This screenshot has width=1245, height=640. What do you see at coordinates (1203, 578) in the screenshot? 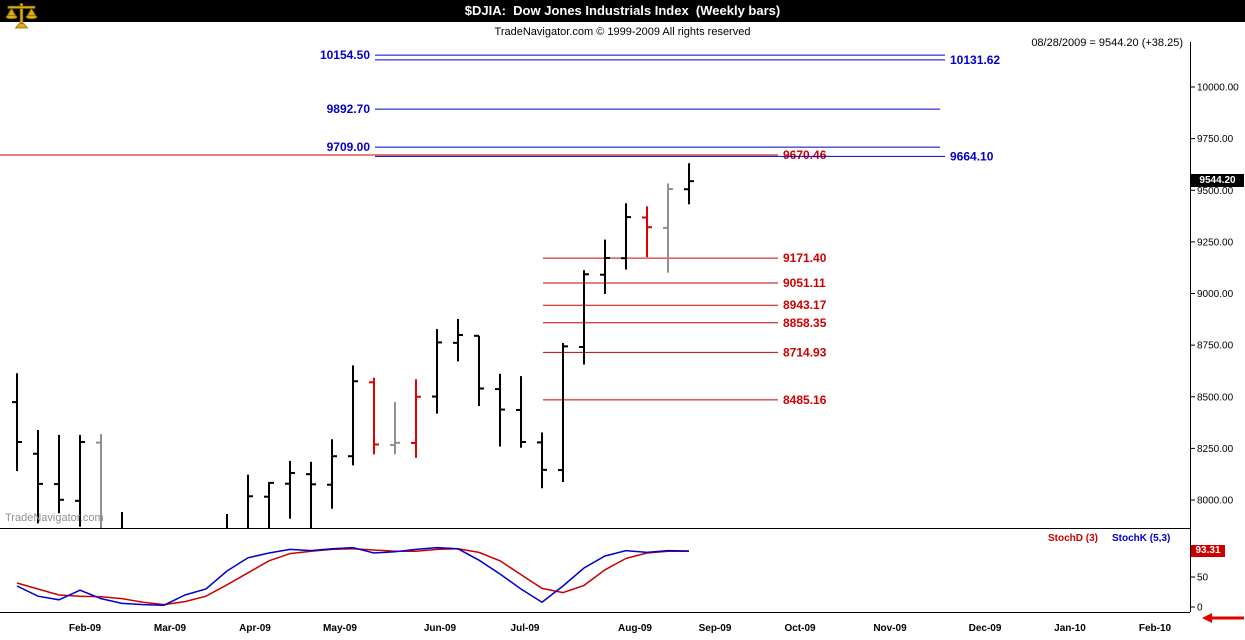
I see `stoch-axis-tick-label: 50` at bounding box center [1203, 578].